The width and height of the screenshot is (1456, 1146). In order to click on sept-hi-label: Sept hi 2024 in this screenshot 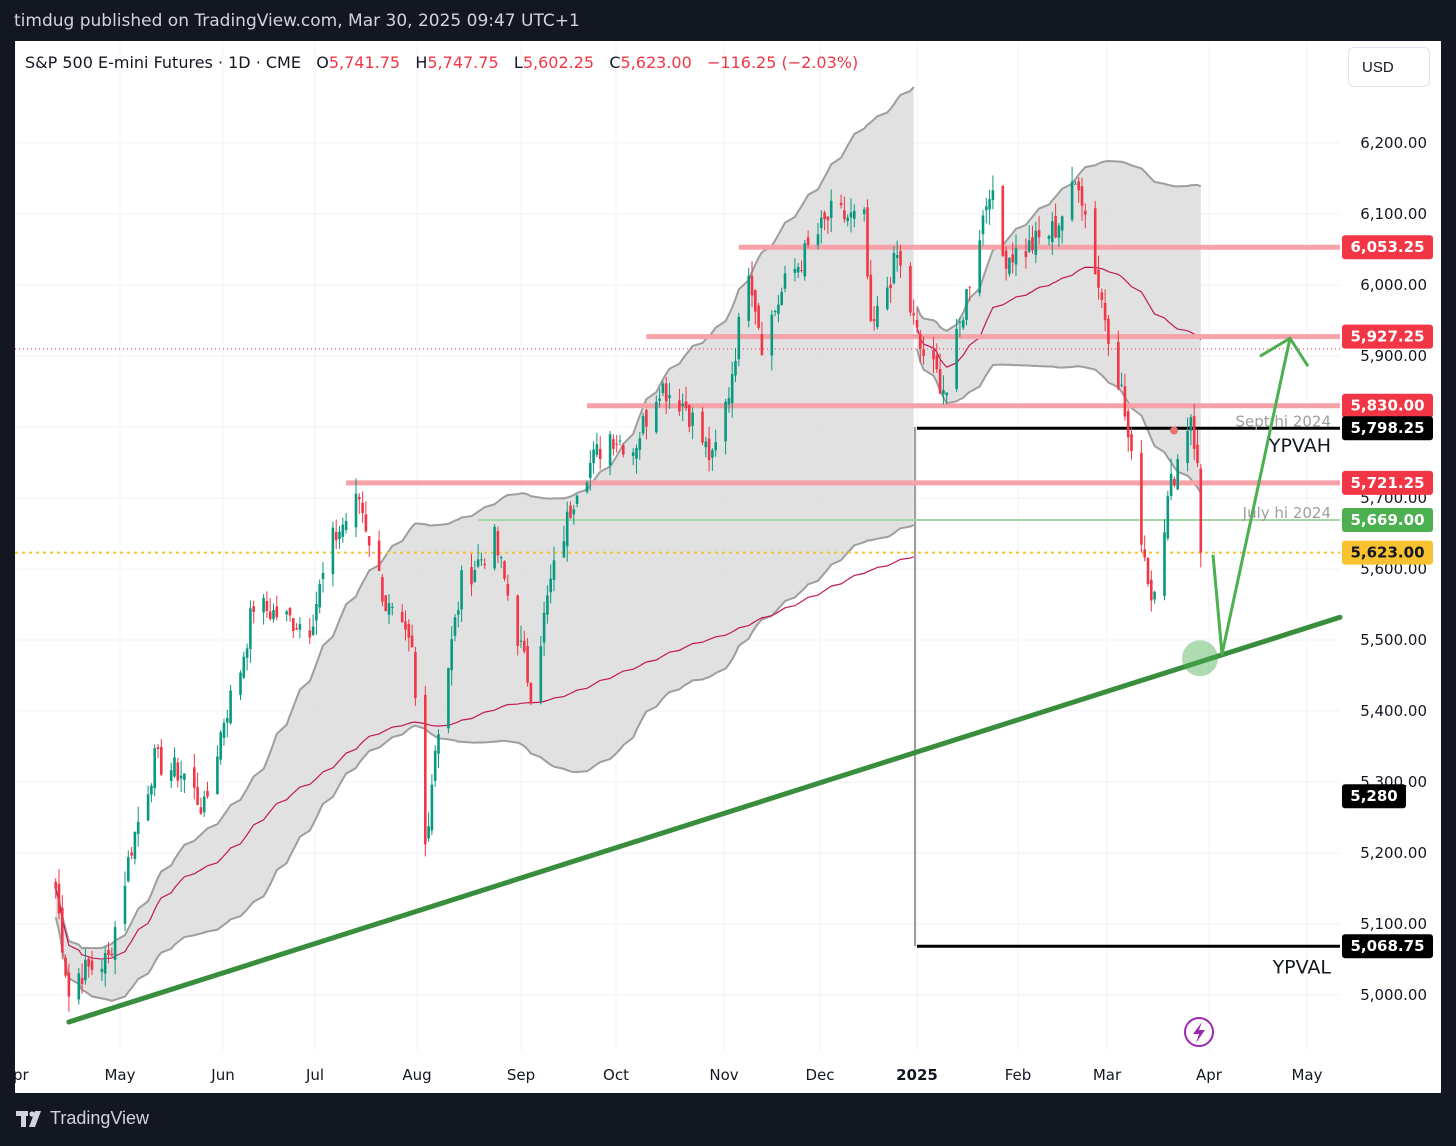, I will do `click(1283, 422)`.